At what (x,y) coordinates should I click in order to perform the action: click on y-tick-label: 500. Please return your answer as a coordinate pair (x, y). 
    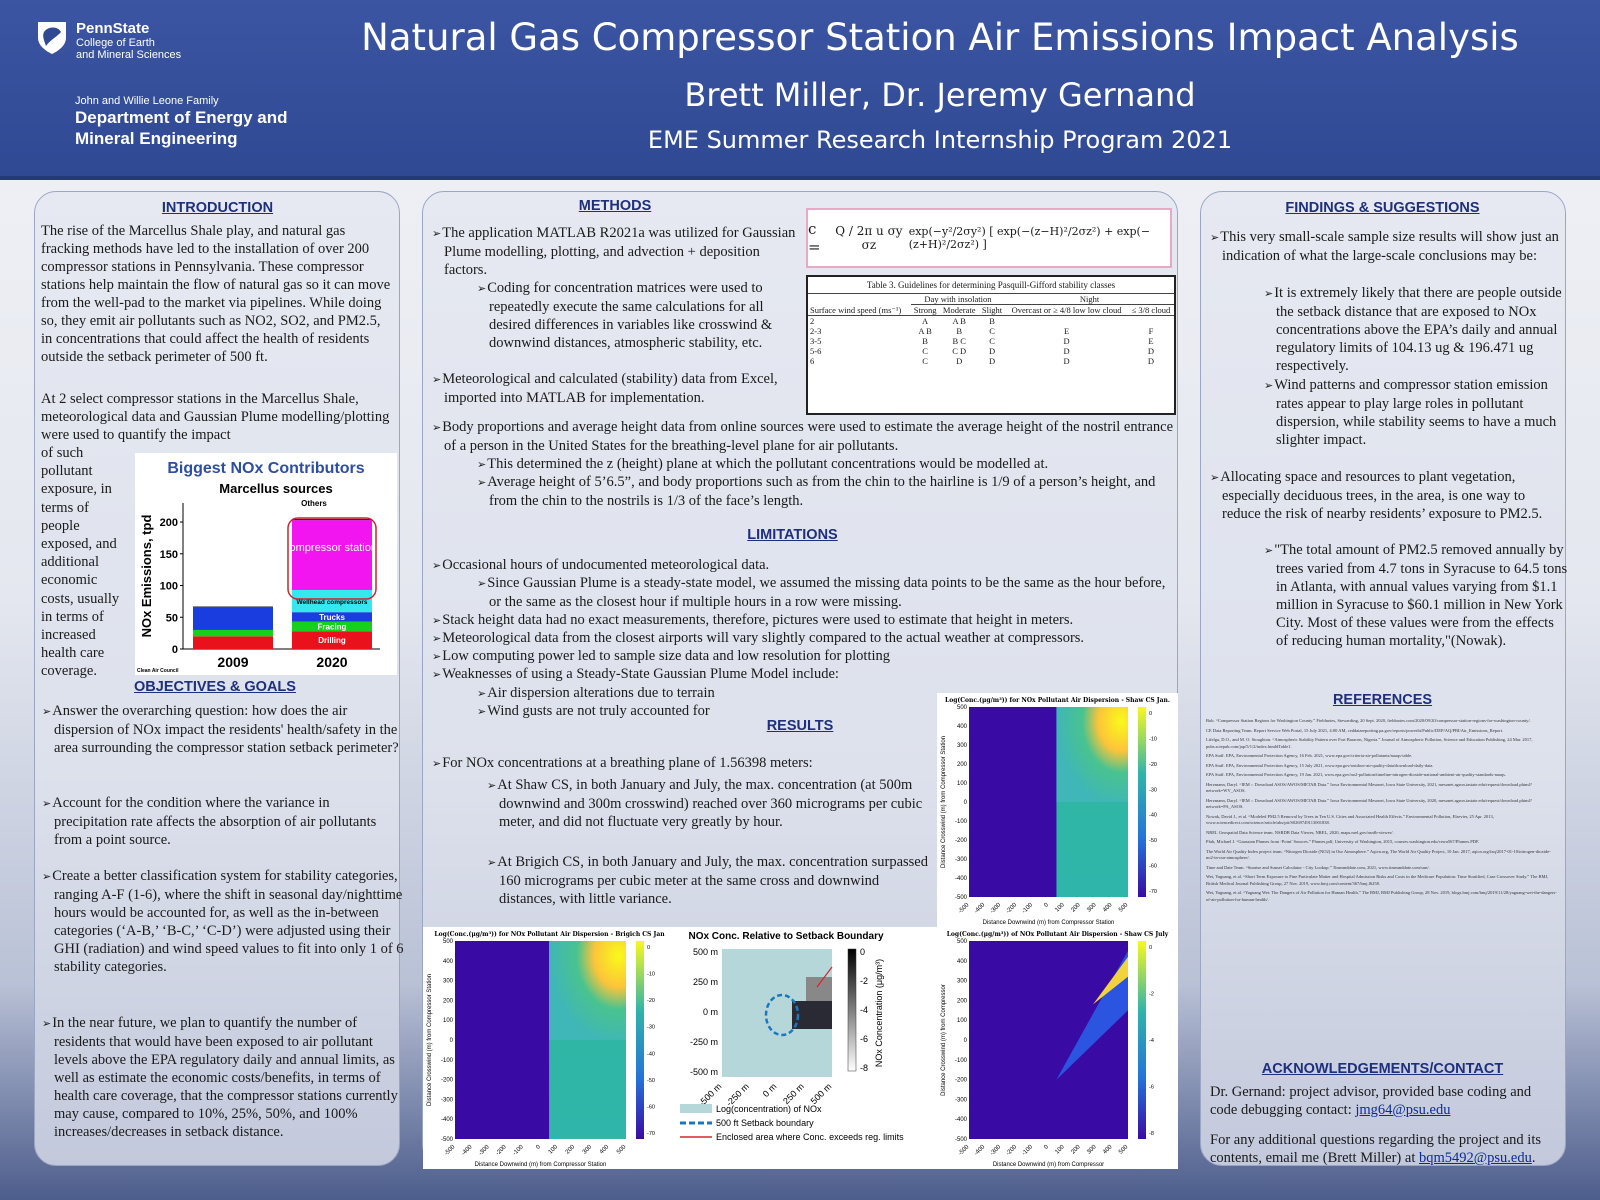
    Looking at the image, I should click on (962, 708).